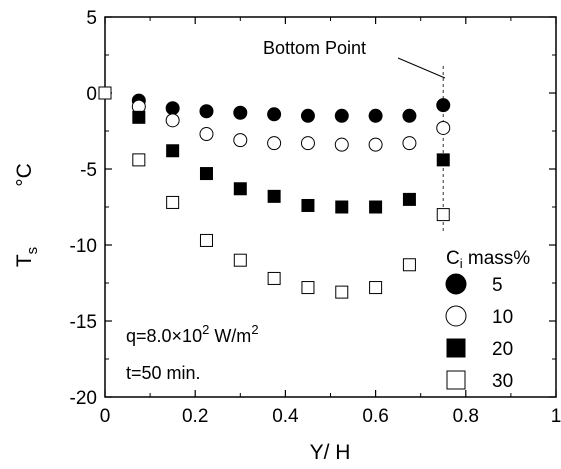  Describe the element at coordinates (91, 18) in the screenshot. I see `y-tick-label: 5` at that location.